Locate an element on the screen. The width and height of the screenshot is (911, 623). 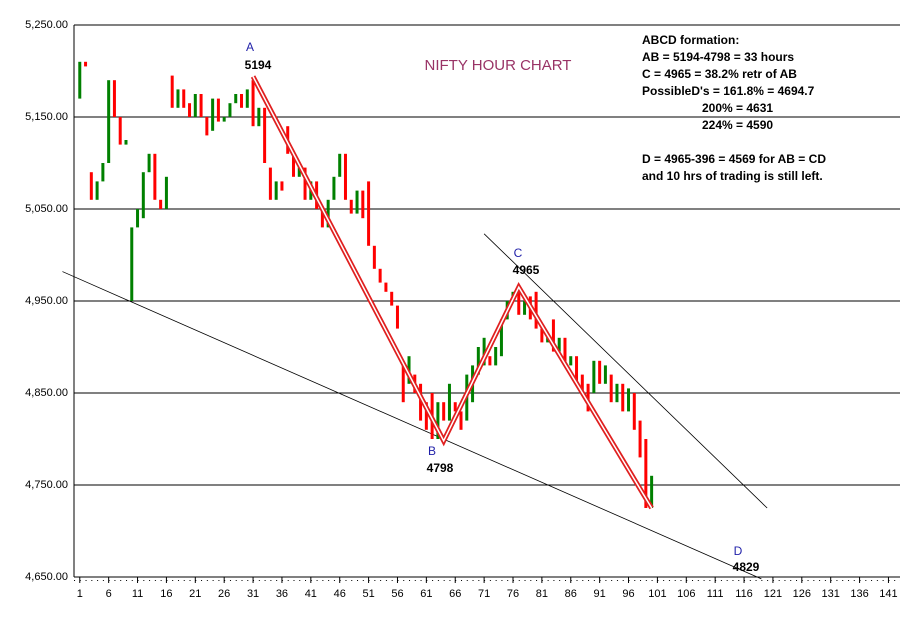
point-value: 4965 is located at coordinates (526, 270).